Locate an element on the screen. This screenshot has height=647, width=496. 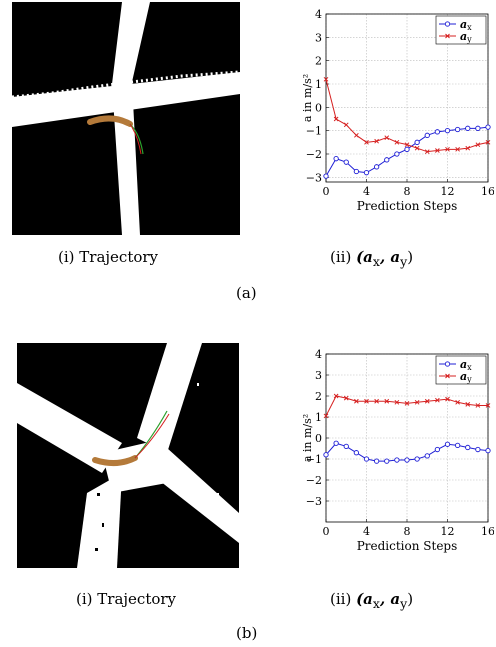
caption-accel-b: (ii) (ax, ay) is located at coordinates (372, 600).